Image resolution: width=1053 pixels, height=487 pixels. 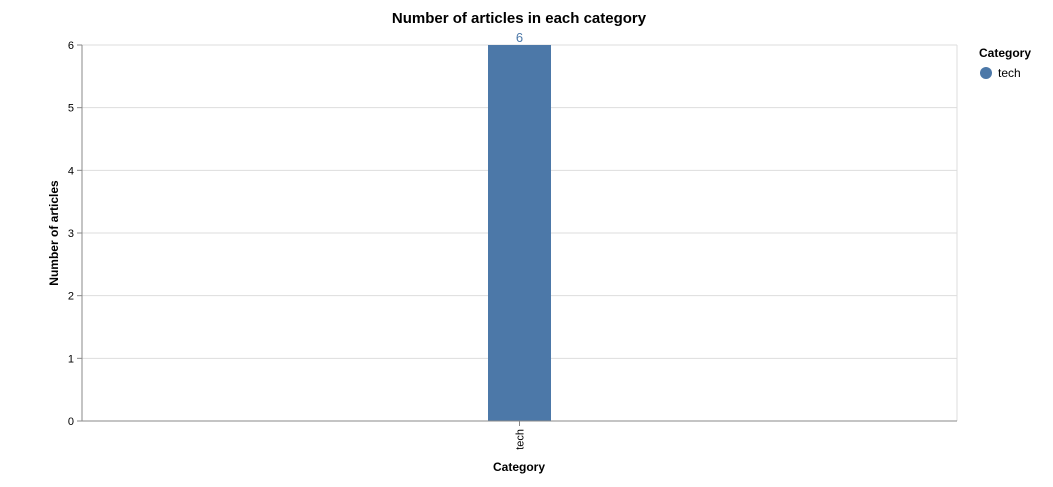 What do you see at coordinates (1005, 63) in the screenshot?
I see `legend: Category tech` at bounding box center [1005, 63].